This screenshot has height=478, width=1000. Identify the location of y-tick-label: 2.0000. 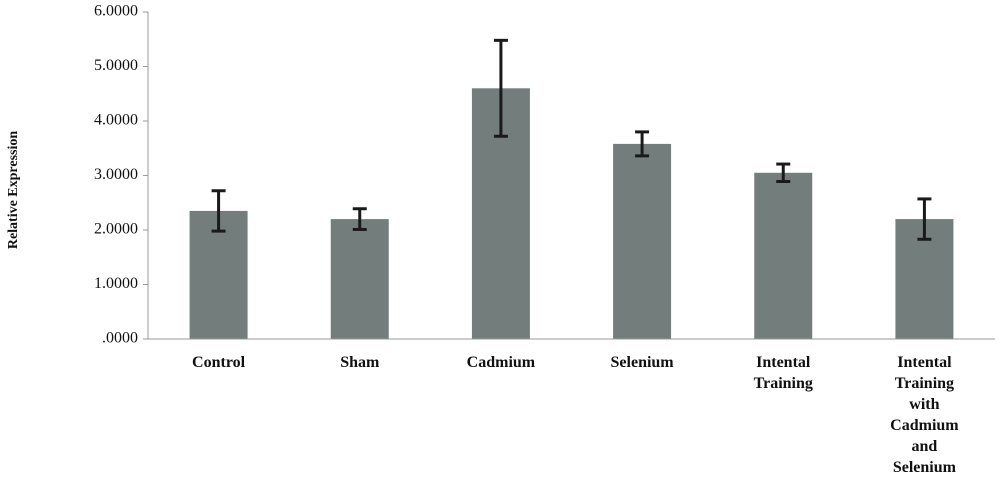
(116, 229).